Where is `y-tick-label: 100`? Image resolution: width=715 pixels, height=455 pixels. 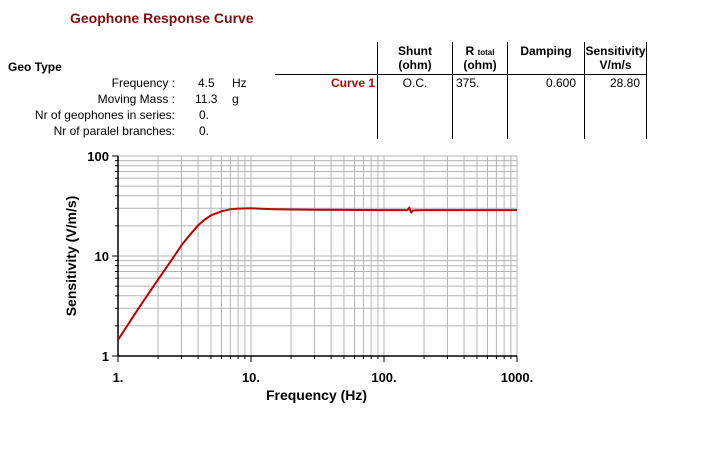 y-tick-label: 100 is located at coordinates (98, 156).